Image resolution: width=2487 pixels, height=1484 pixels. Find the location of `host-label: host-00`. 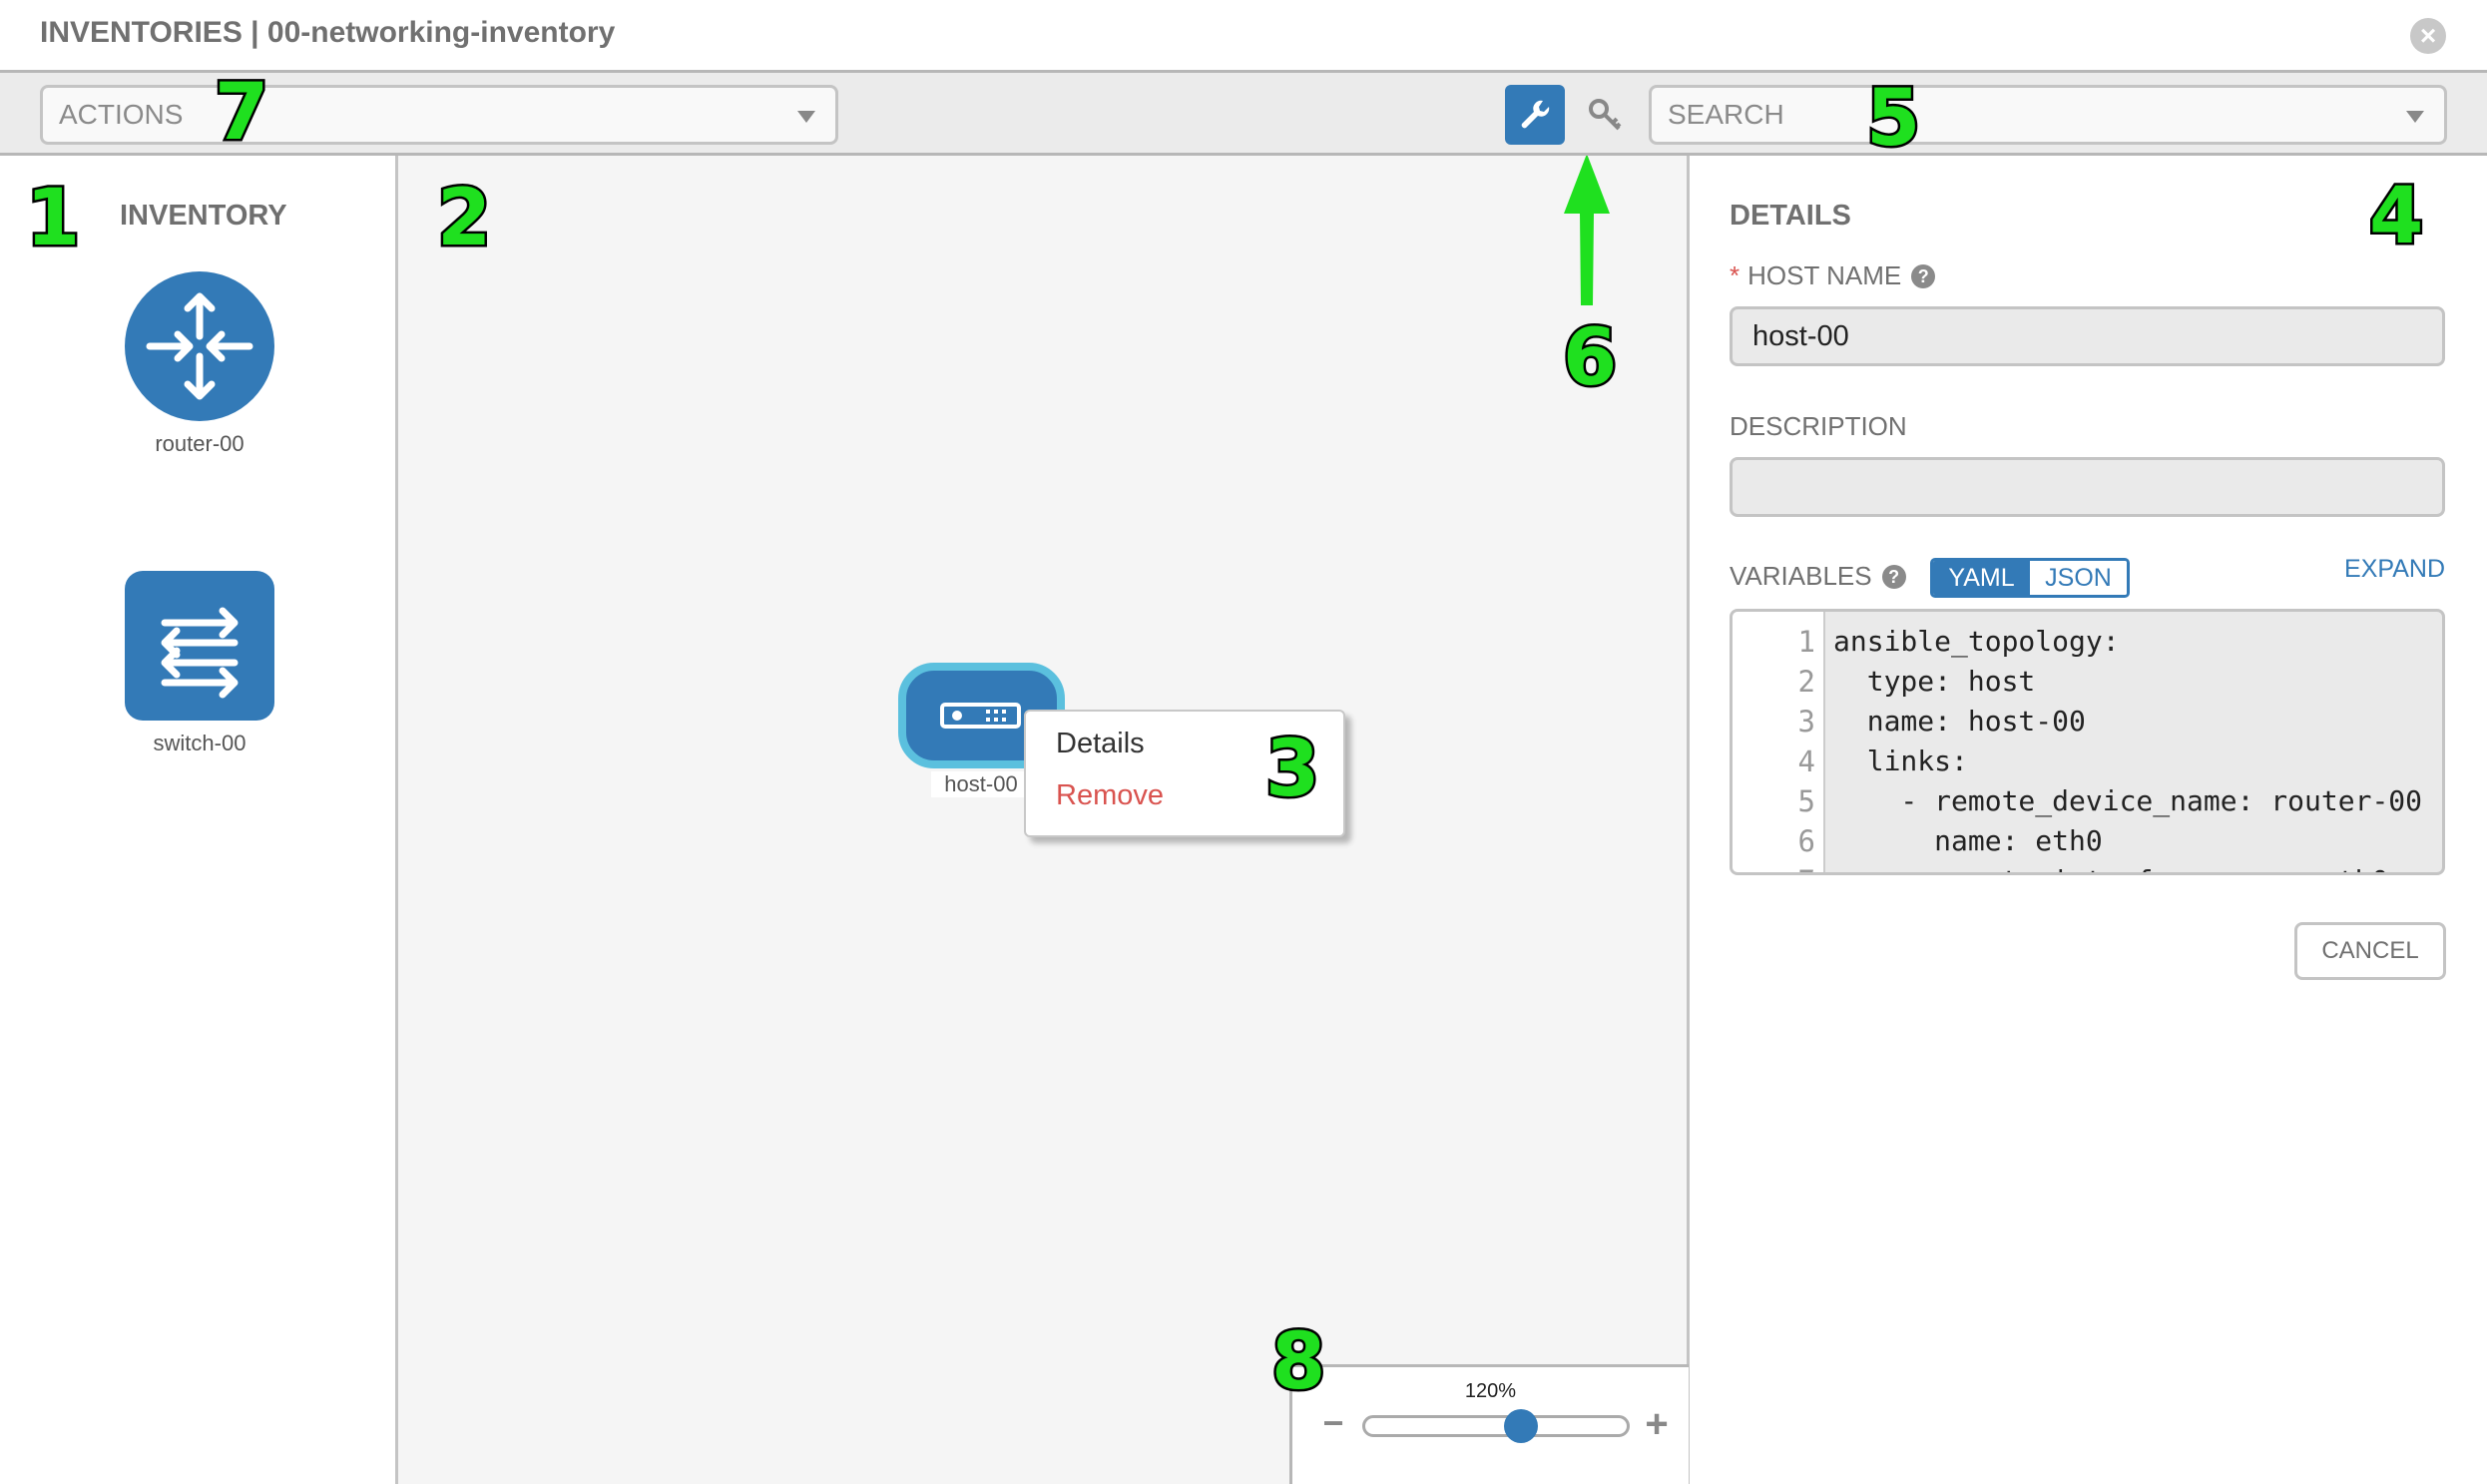

host-label: host-00 is located at coordinates (981, 784).